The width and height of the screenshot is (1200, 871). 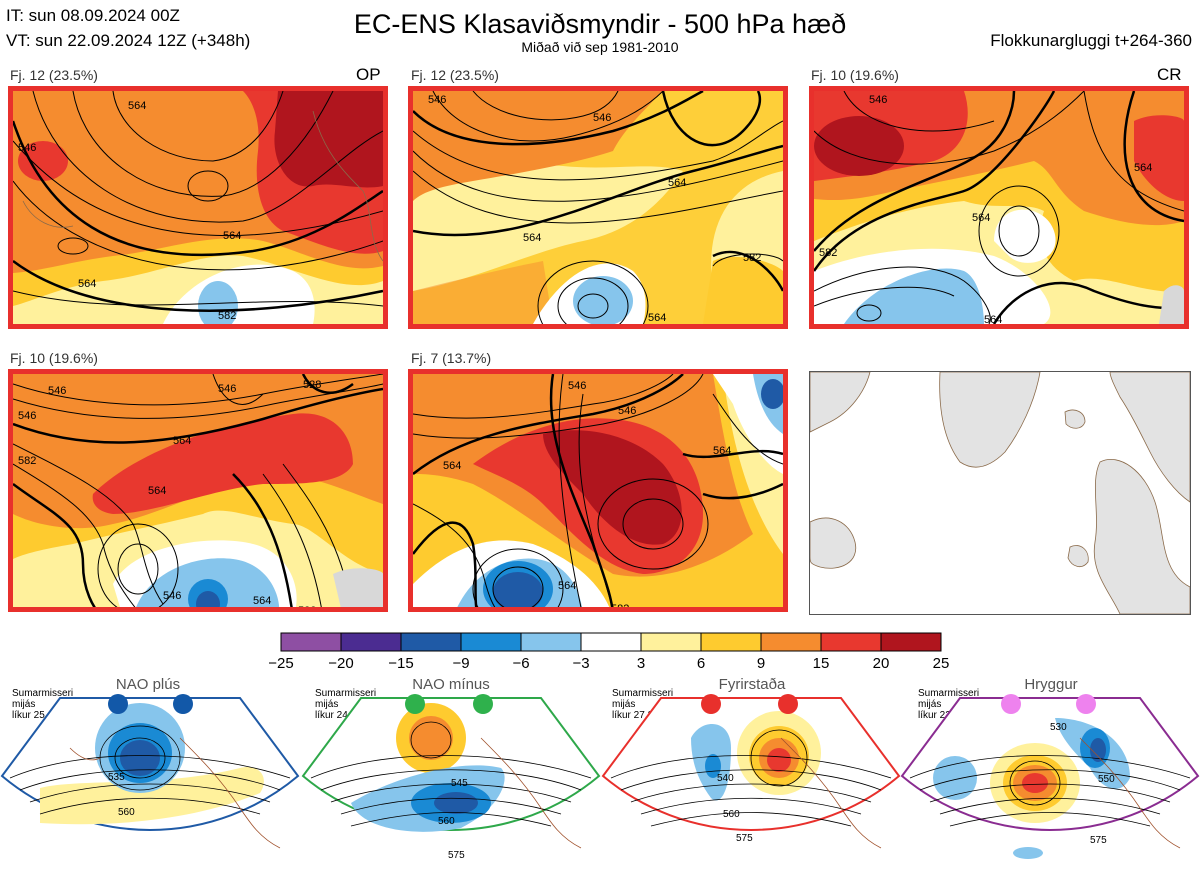 What do you see at coordinates (751, 771) in the screenshot?
I see `regime-map-blocking: 540 560 575` at bounding box center [751, 771].